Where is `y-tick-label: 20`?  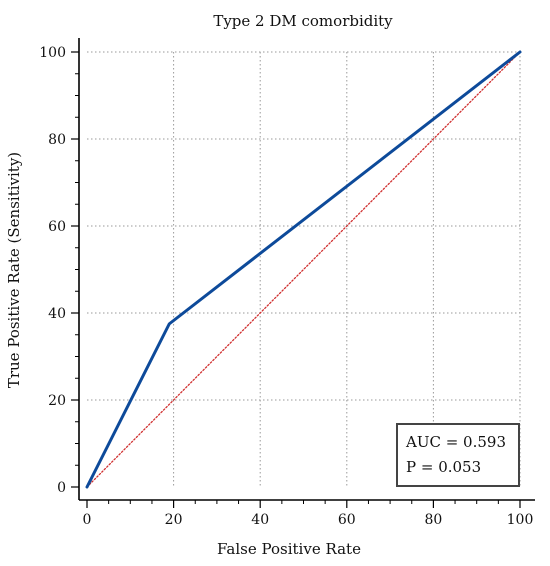
y-tick-label: 20 is located at coordinates (57, 401).